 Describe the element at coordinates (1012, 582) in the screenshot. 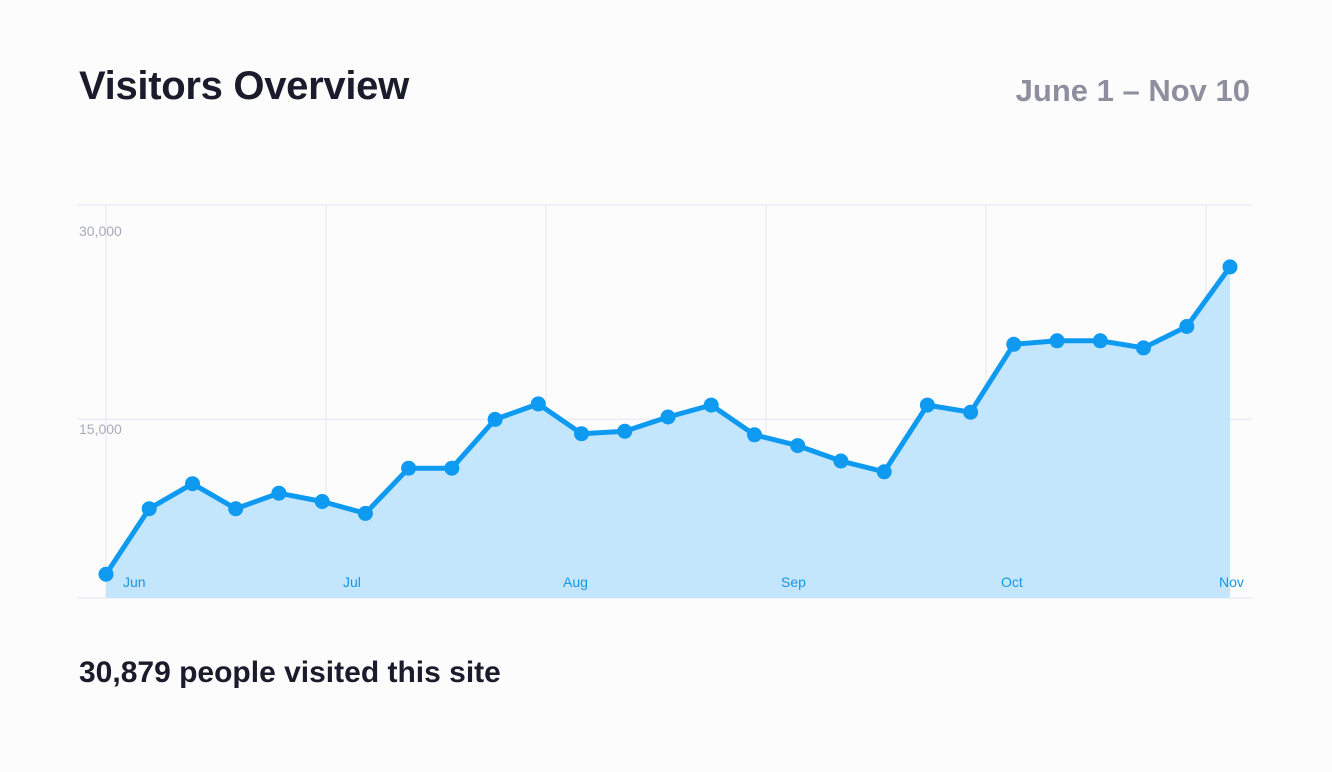

I see `x-tick-label: Oct` at that location.